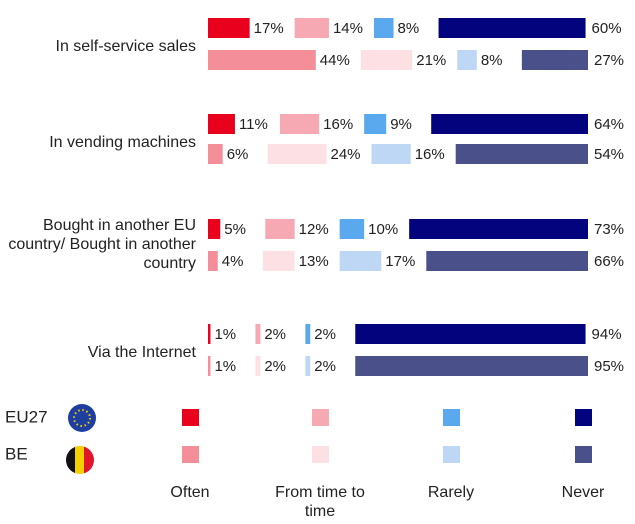 The image size is (635, 524). I want to click on value-label: 5%, so click(235, 229).